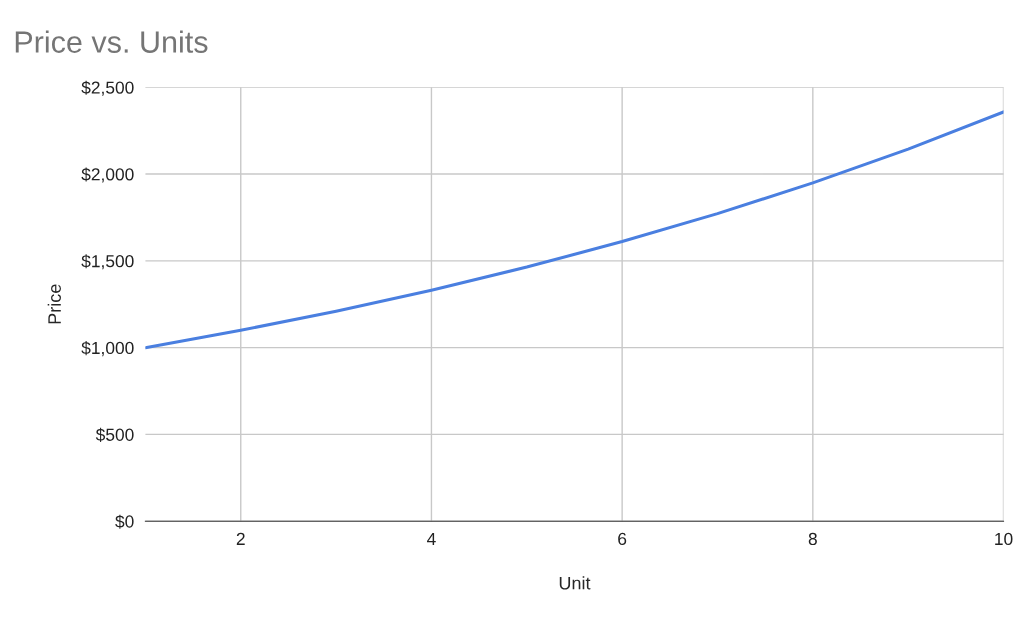 The image size is (1024, 619). I want to click on y-axis-title: Price, so click(54, 304).